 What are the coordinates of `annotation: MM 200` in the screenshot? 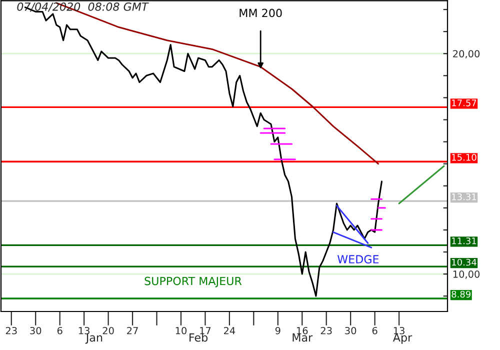 It's located at (261, 13).